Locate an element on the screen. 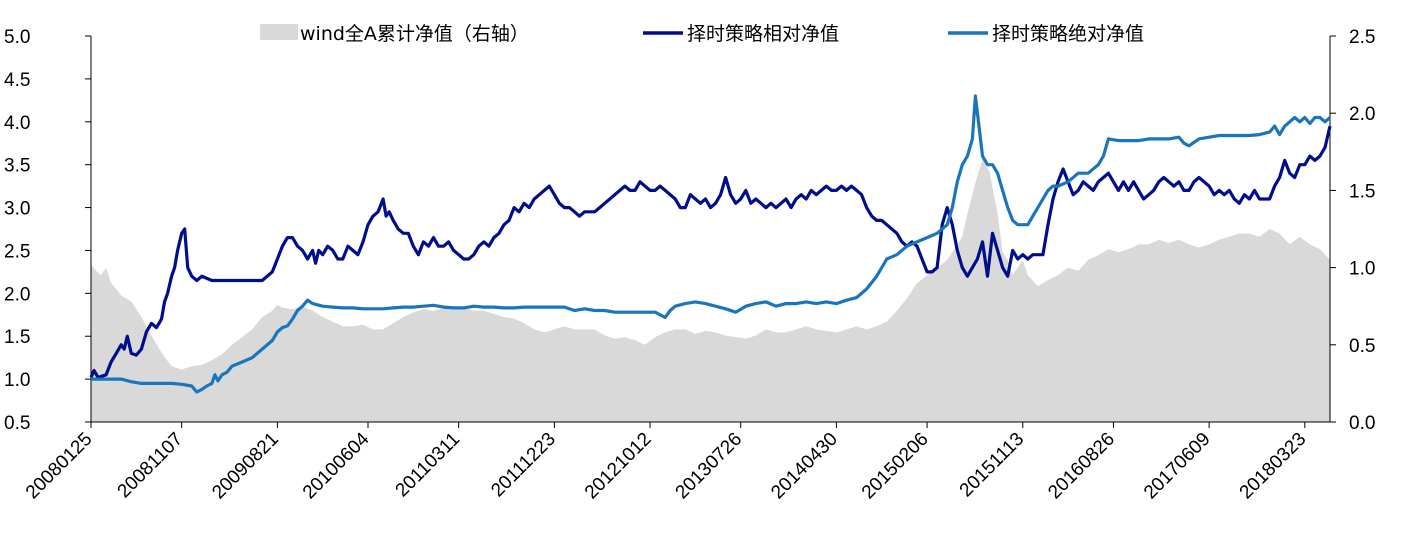  legend-swatch-area is located at coordinates (279, 32).